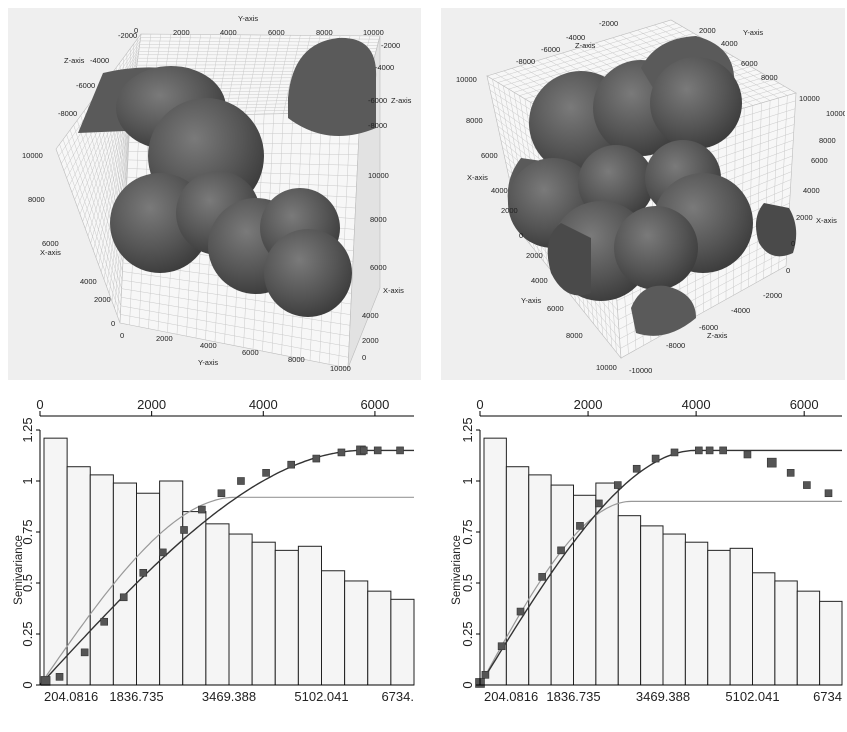 The width and height of the screenshot is (847, 732). What do you see at coordinates (276, 32) in the screenshot?
I see `tick-top-3: 6000` at bounding box center [276, 32].